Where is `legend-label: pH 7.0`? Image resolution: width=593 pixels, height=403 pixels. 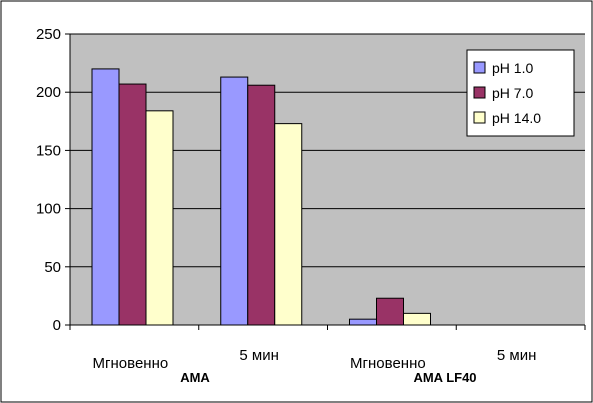 legend-label: pH 7.0 is located at coordinates (512, 93).